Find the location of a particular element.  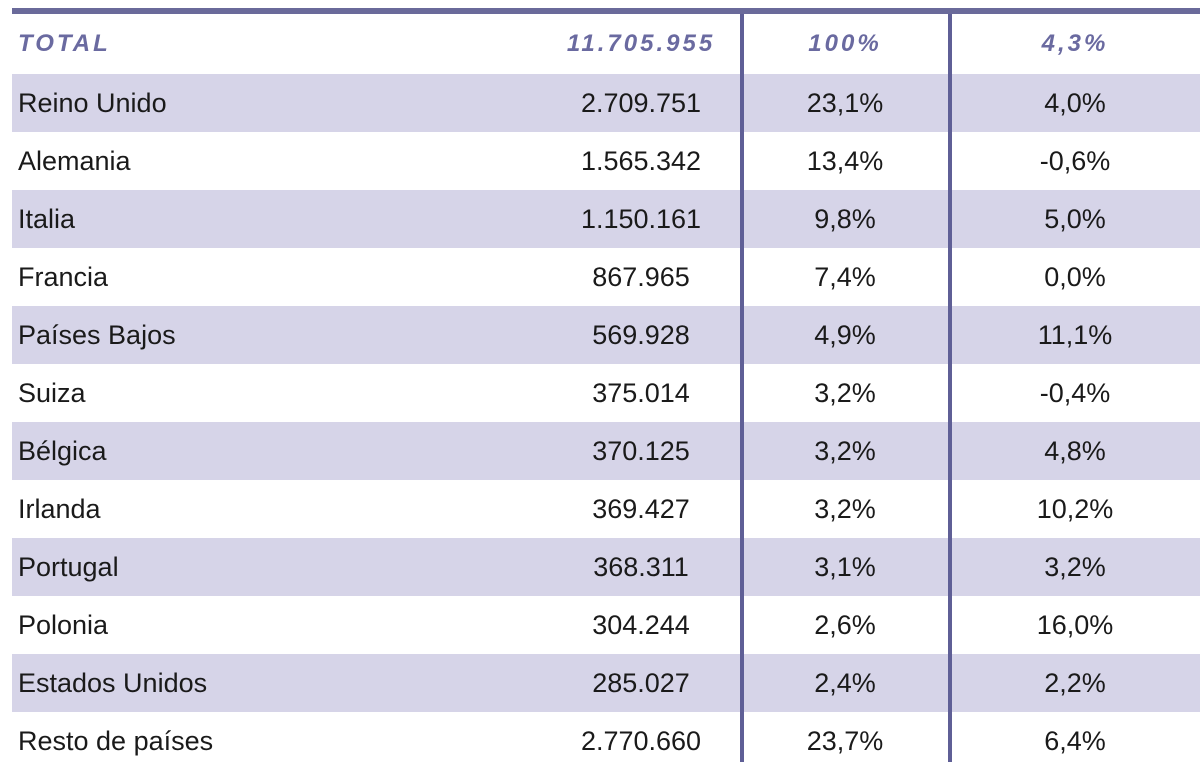

country-cell: Reino Unido is located at coordinates (92, 102).